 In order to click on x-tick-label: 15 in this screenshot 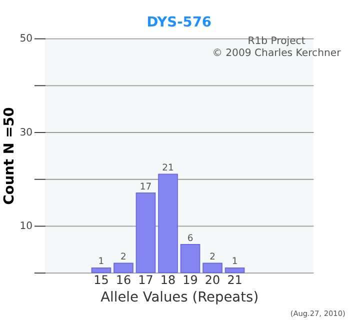, I will do `click(101, 280)`.